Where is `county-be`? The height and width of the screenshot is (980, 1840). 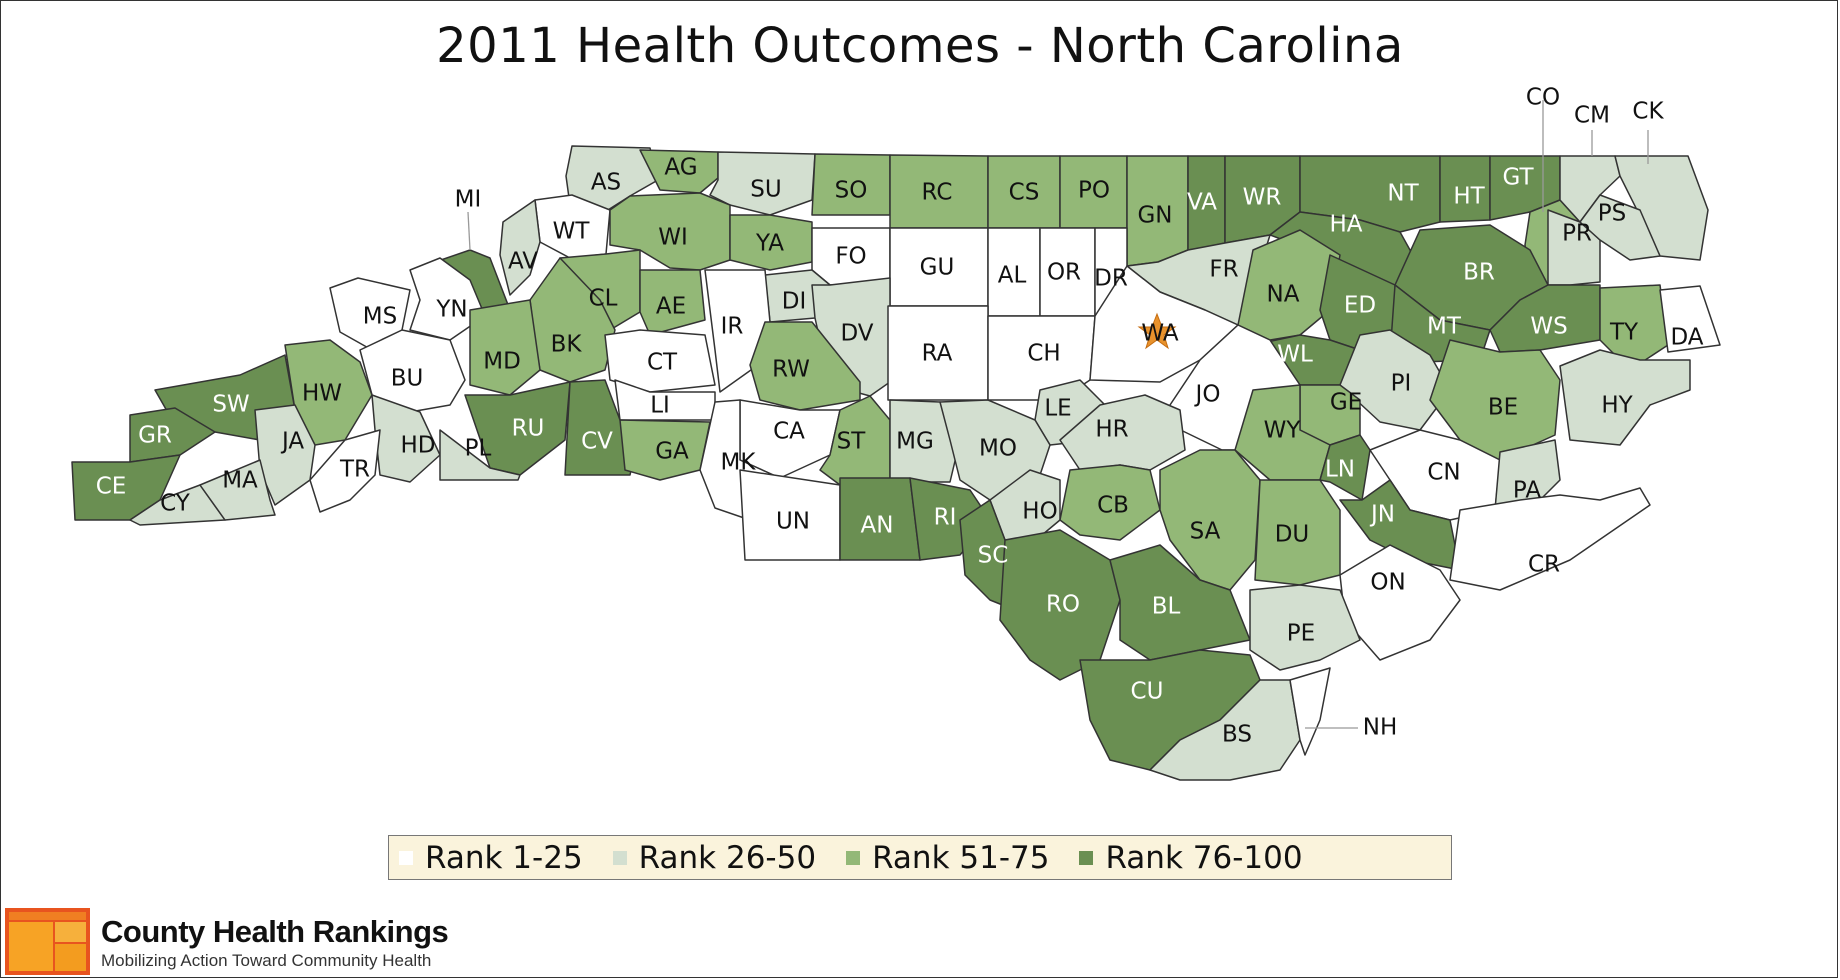
county-be is located at coordinates (1495, 400).